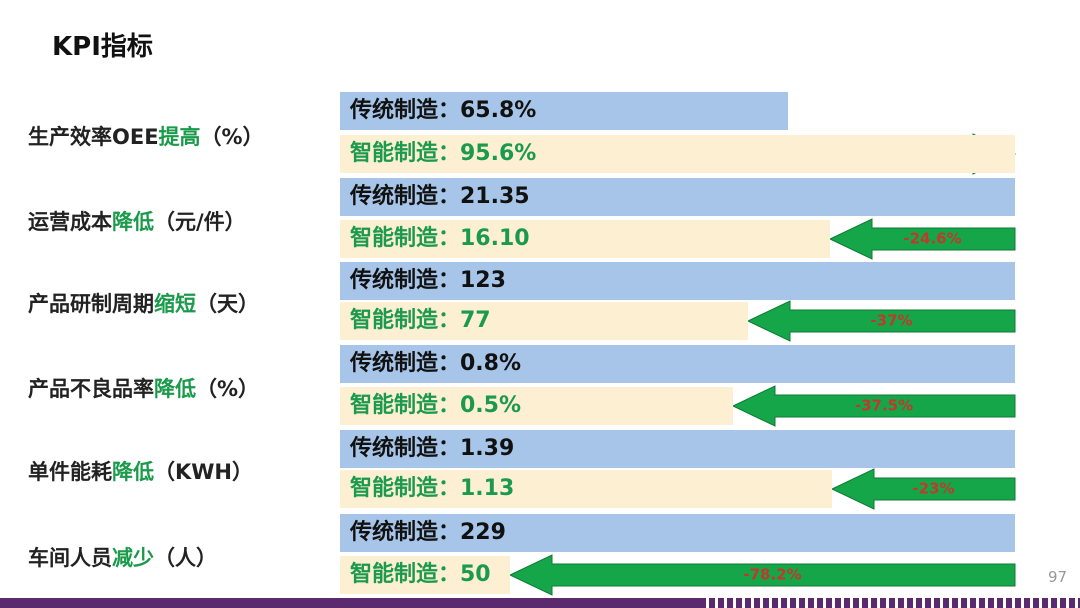  What do you see at coordinates (544, 321) in the screenshot?
I see `smart-bar: 智能制造：77` at bounding box center [544, 321].